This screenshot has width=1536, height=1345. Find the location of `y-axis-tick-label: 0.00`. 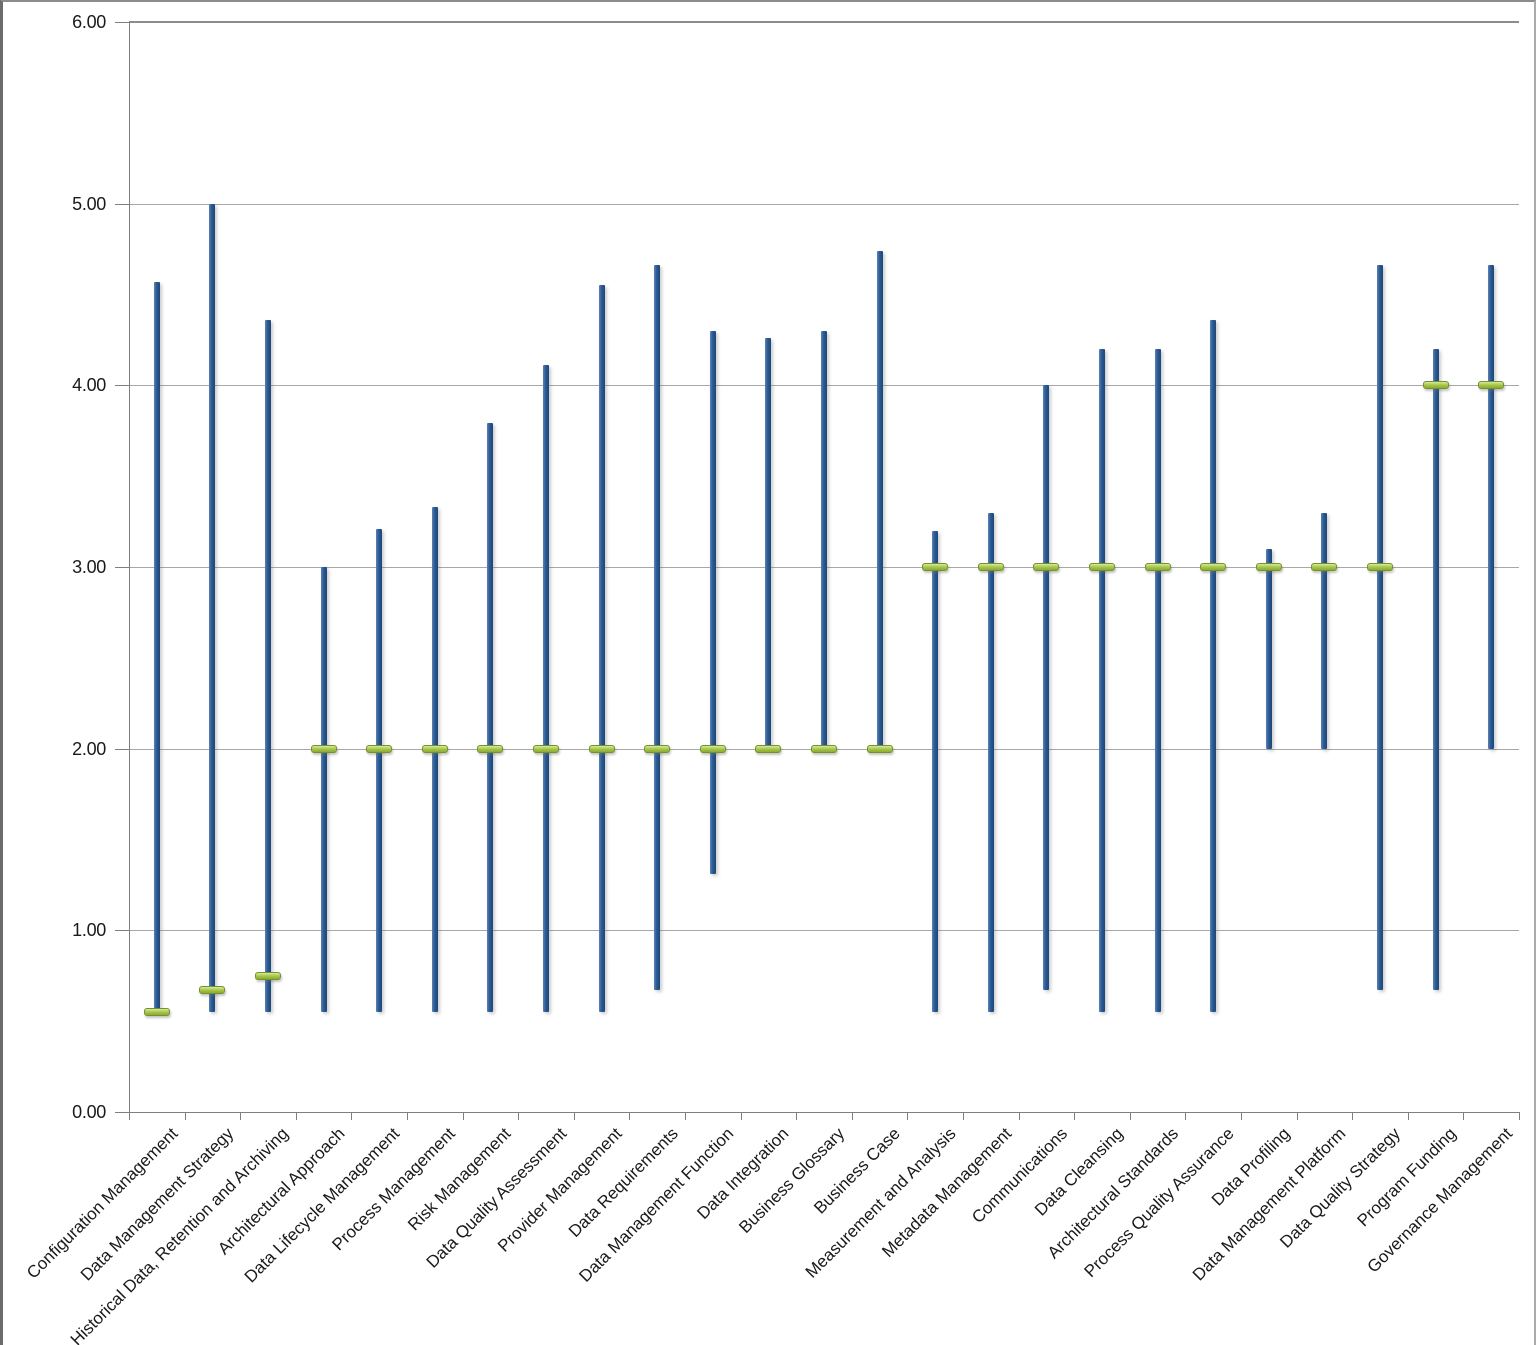

y-axis-tick-label: 0.00 is located at coordinates (89, 1112).